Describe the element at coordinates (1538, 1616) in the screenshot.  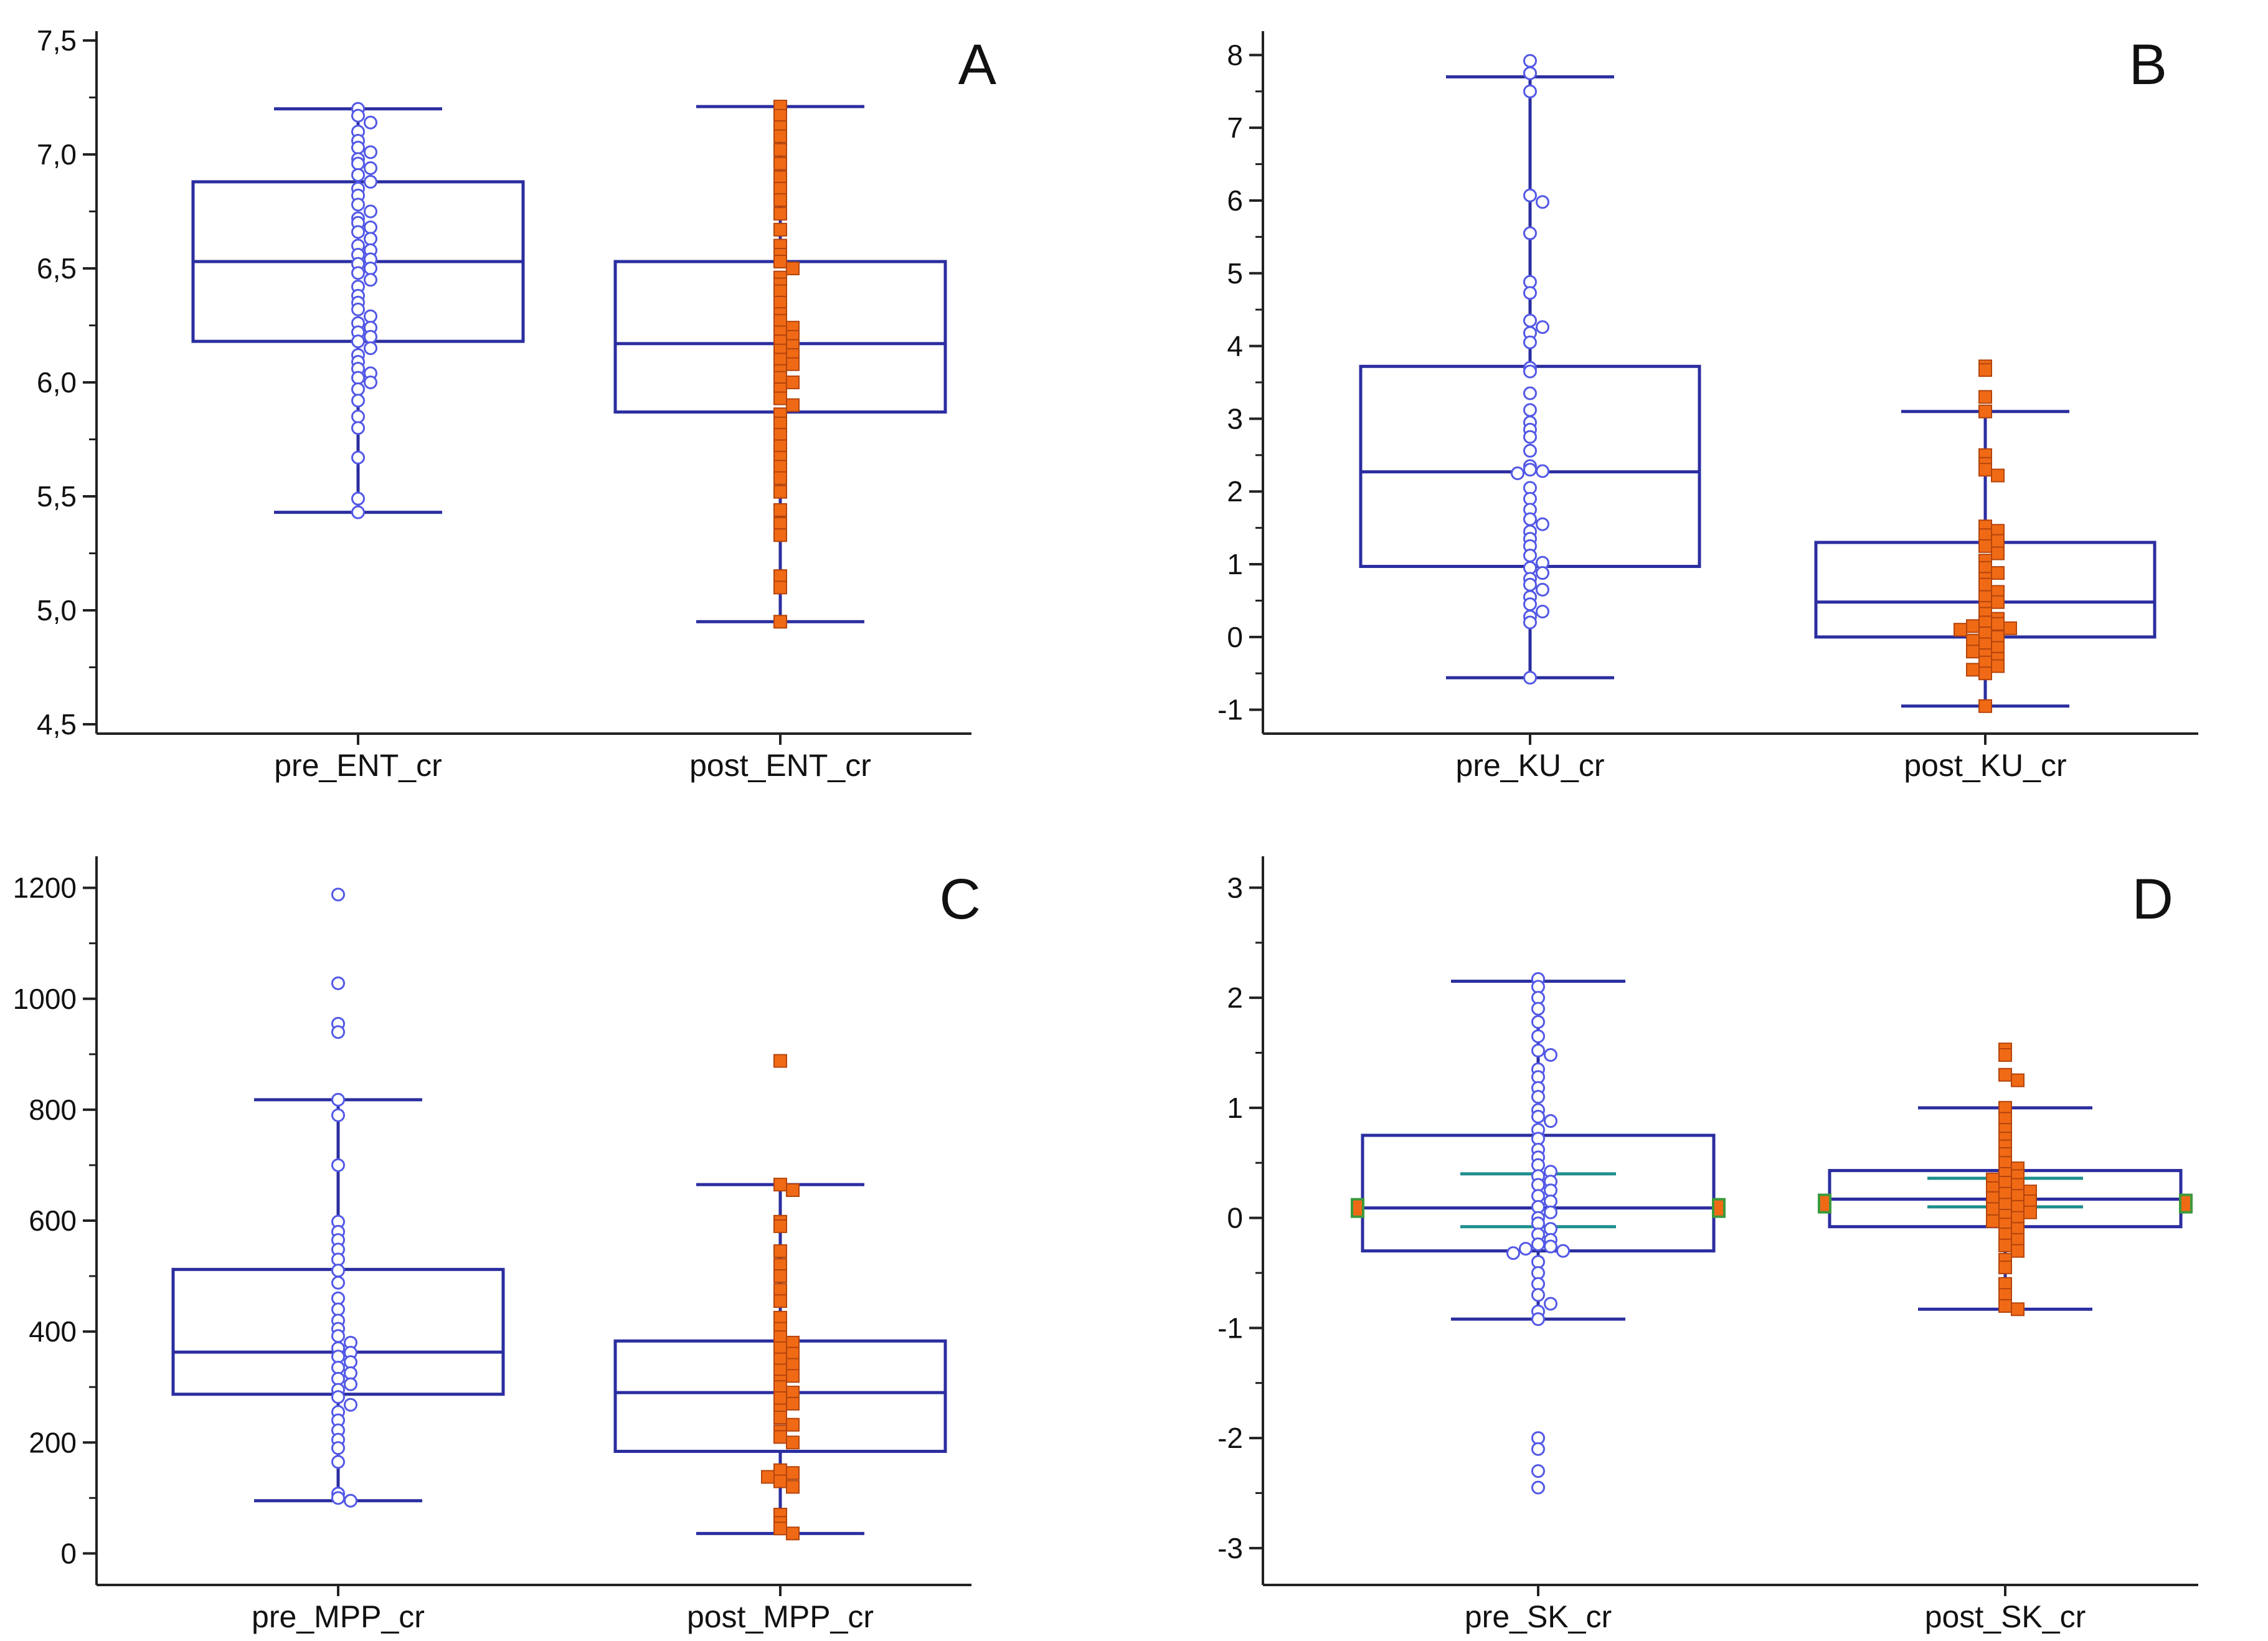
I see `x-category-label: pre_SK_cr` at that location.